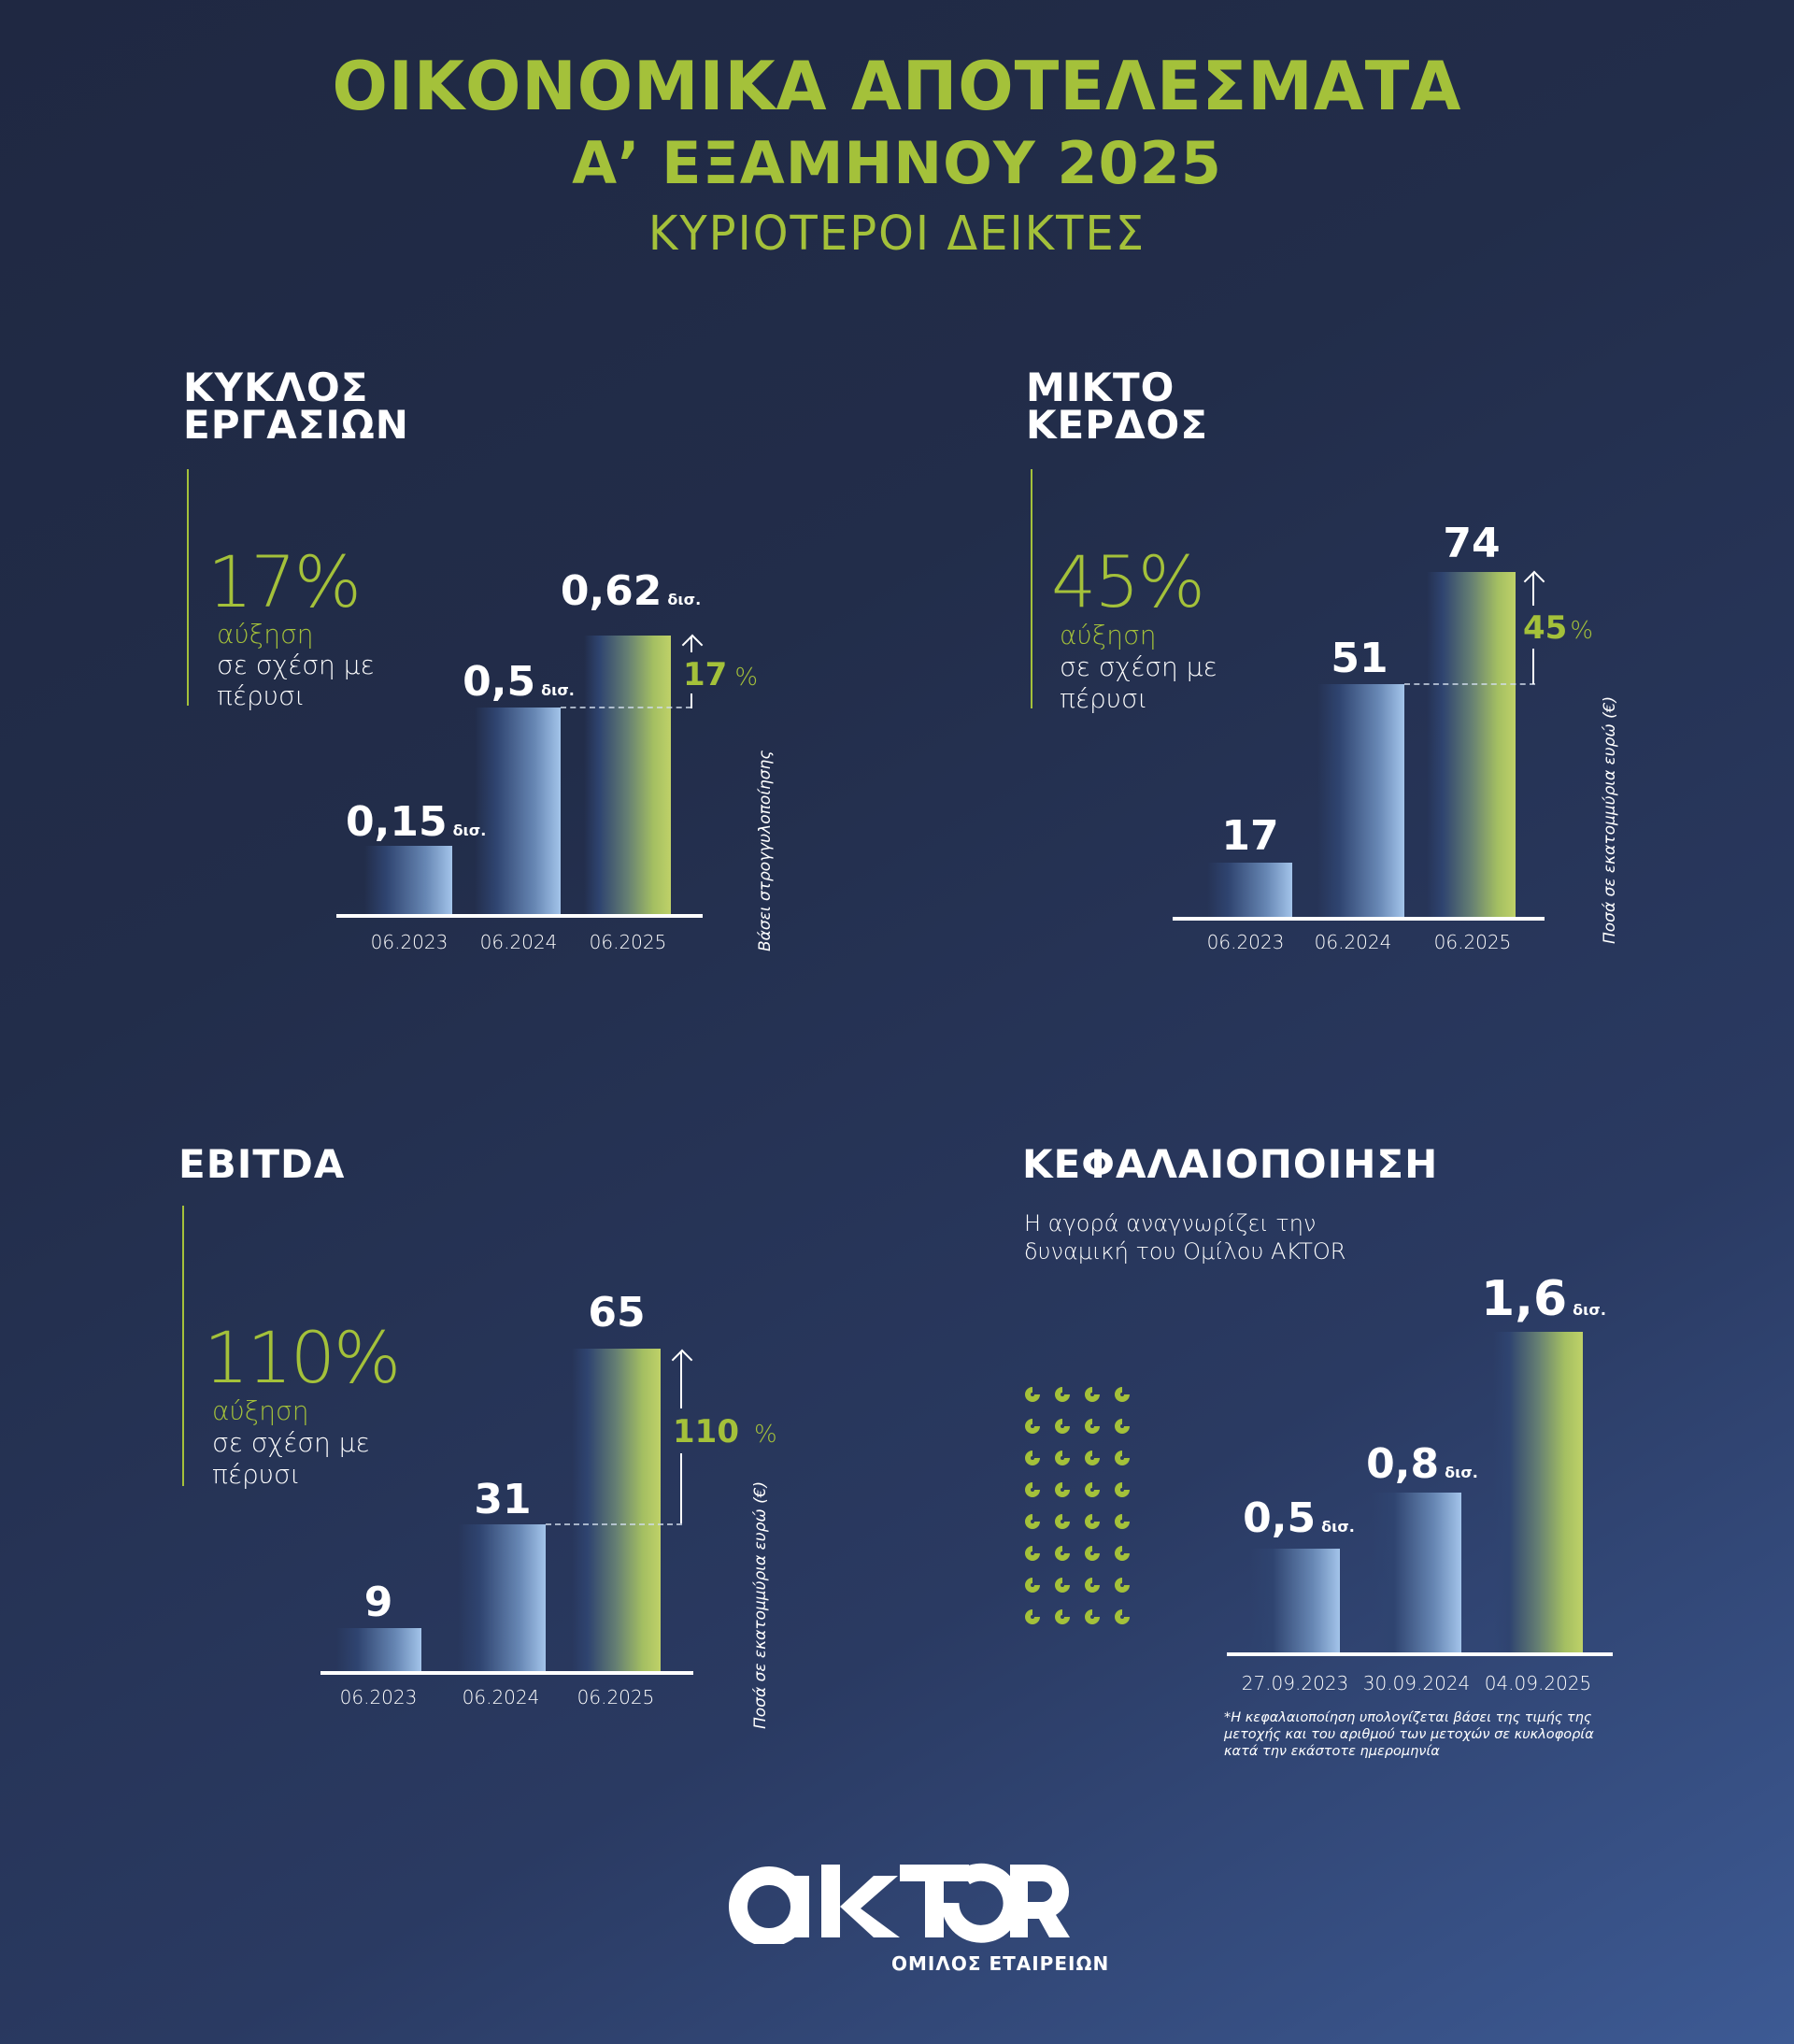  Describe the element at coordinates (765, 850) in the screenshot. I see `rounding-note: Βάσει στρογγυλοποίησης` at that location.